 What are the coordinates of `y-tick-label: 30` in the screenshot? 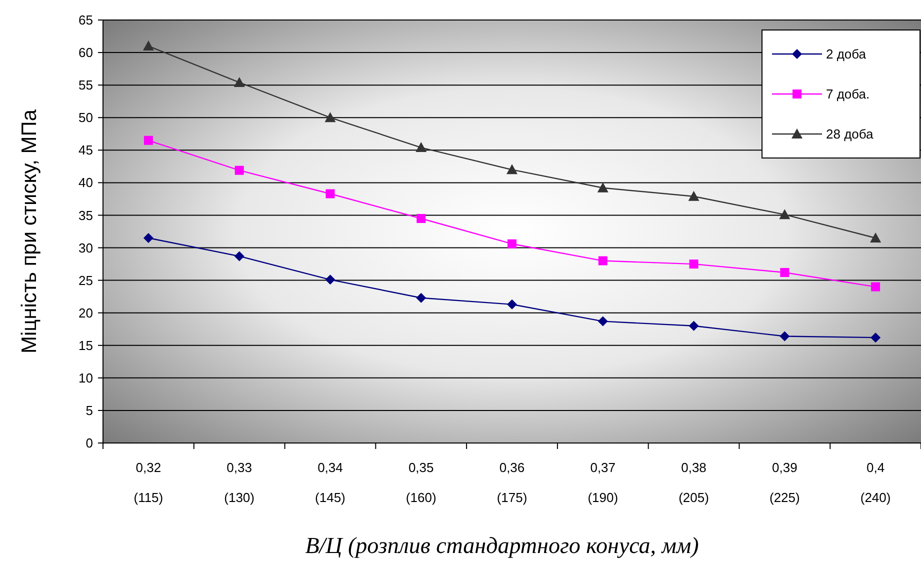 It's located at (85, 248).